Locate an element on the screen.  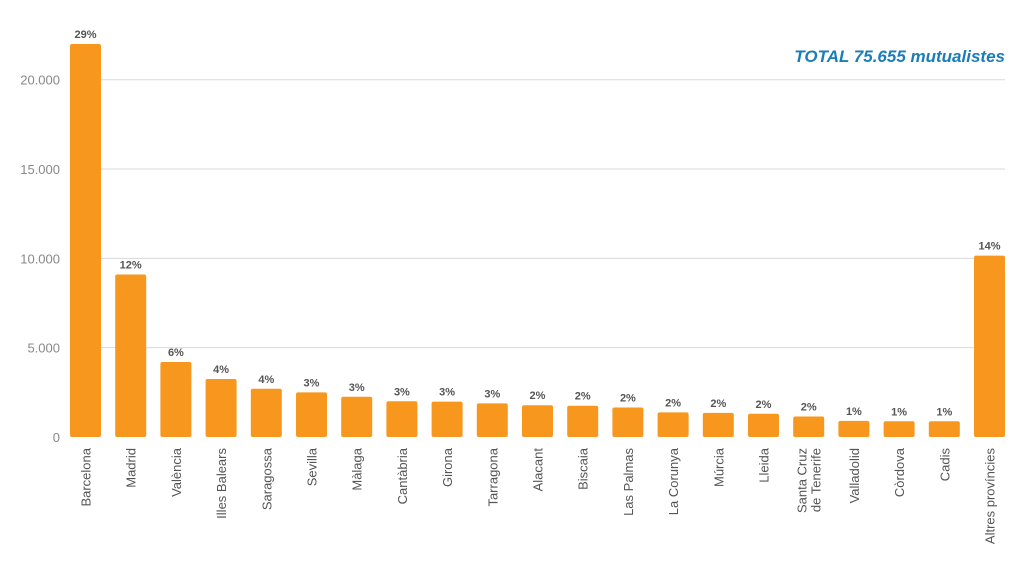
x-tick-label: Biscaia is located at coordinates (583, 468).